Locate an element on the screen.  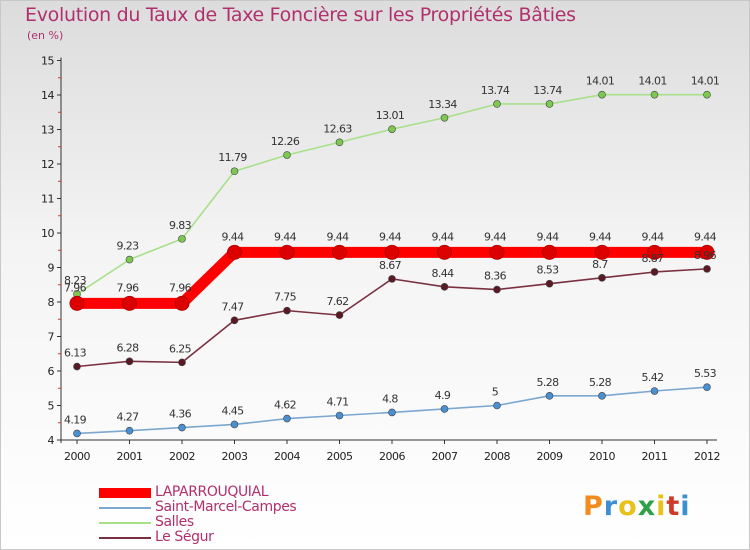
data-label: 4.19 is located at coordinates (75, 419).